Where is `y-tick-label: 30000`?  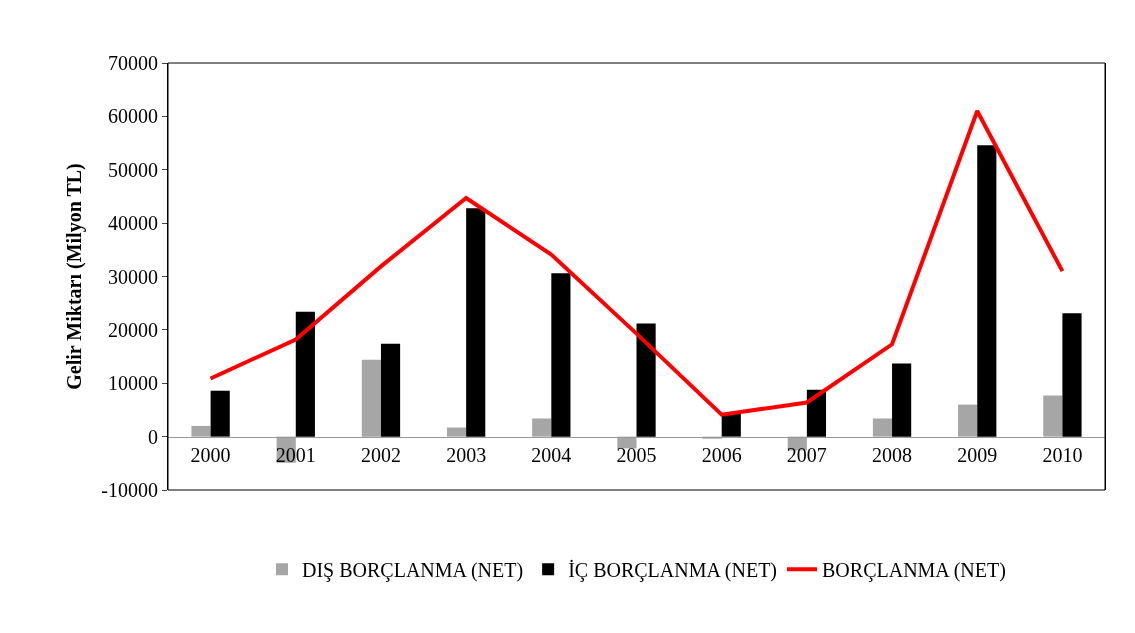 y-tick-label: 30000 is located at coordinates (133, 276).